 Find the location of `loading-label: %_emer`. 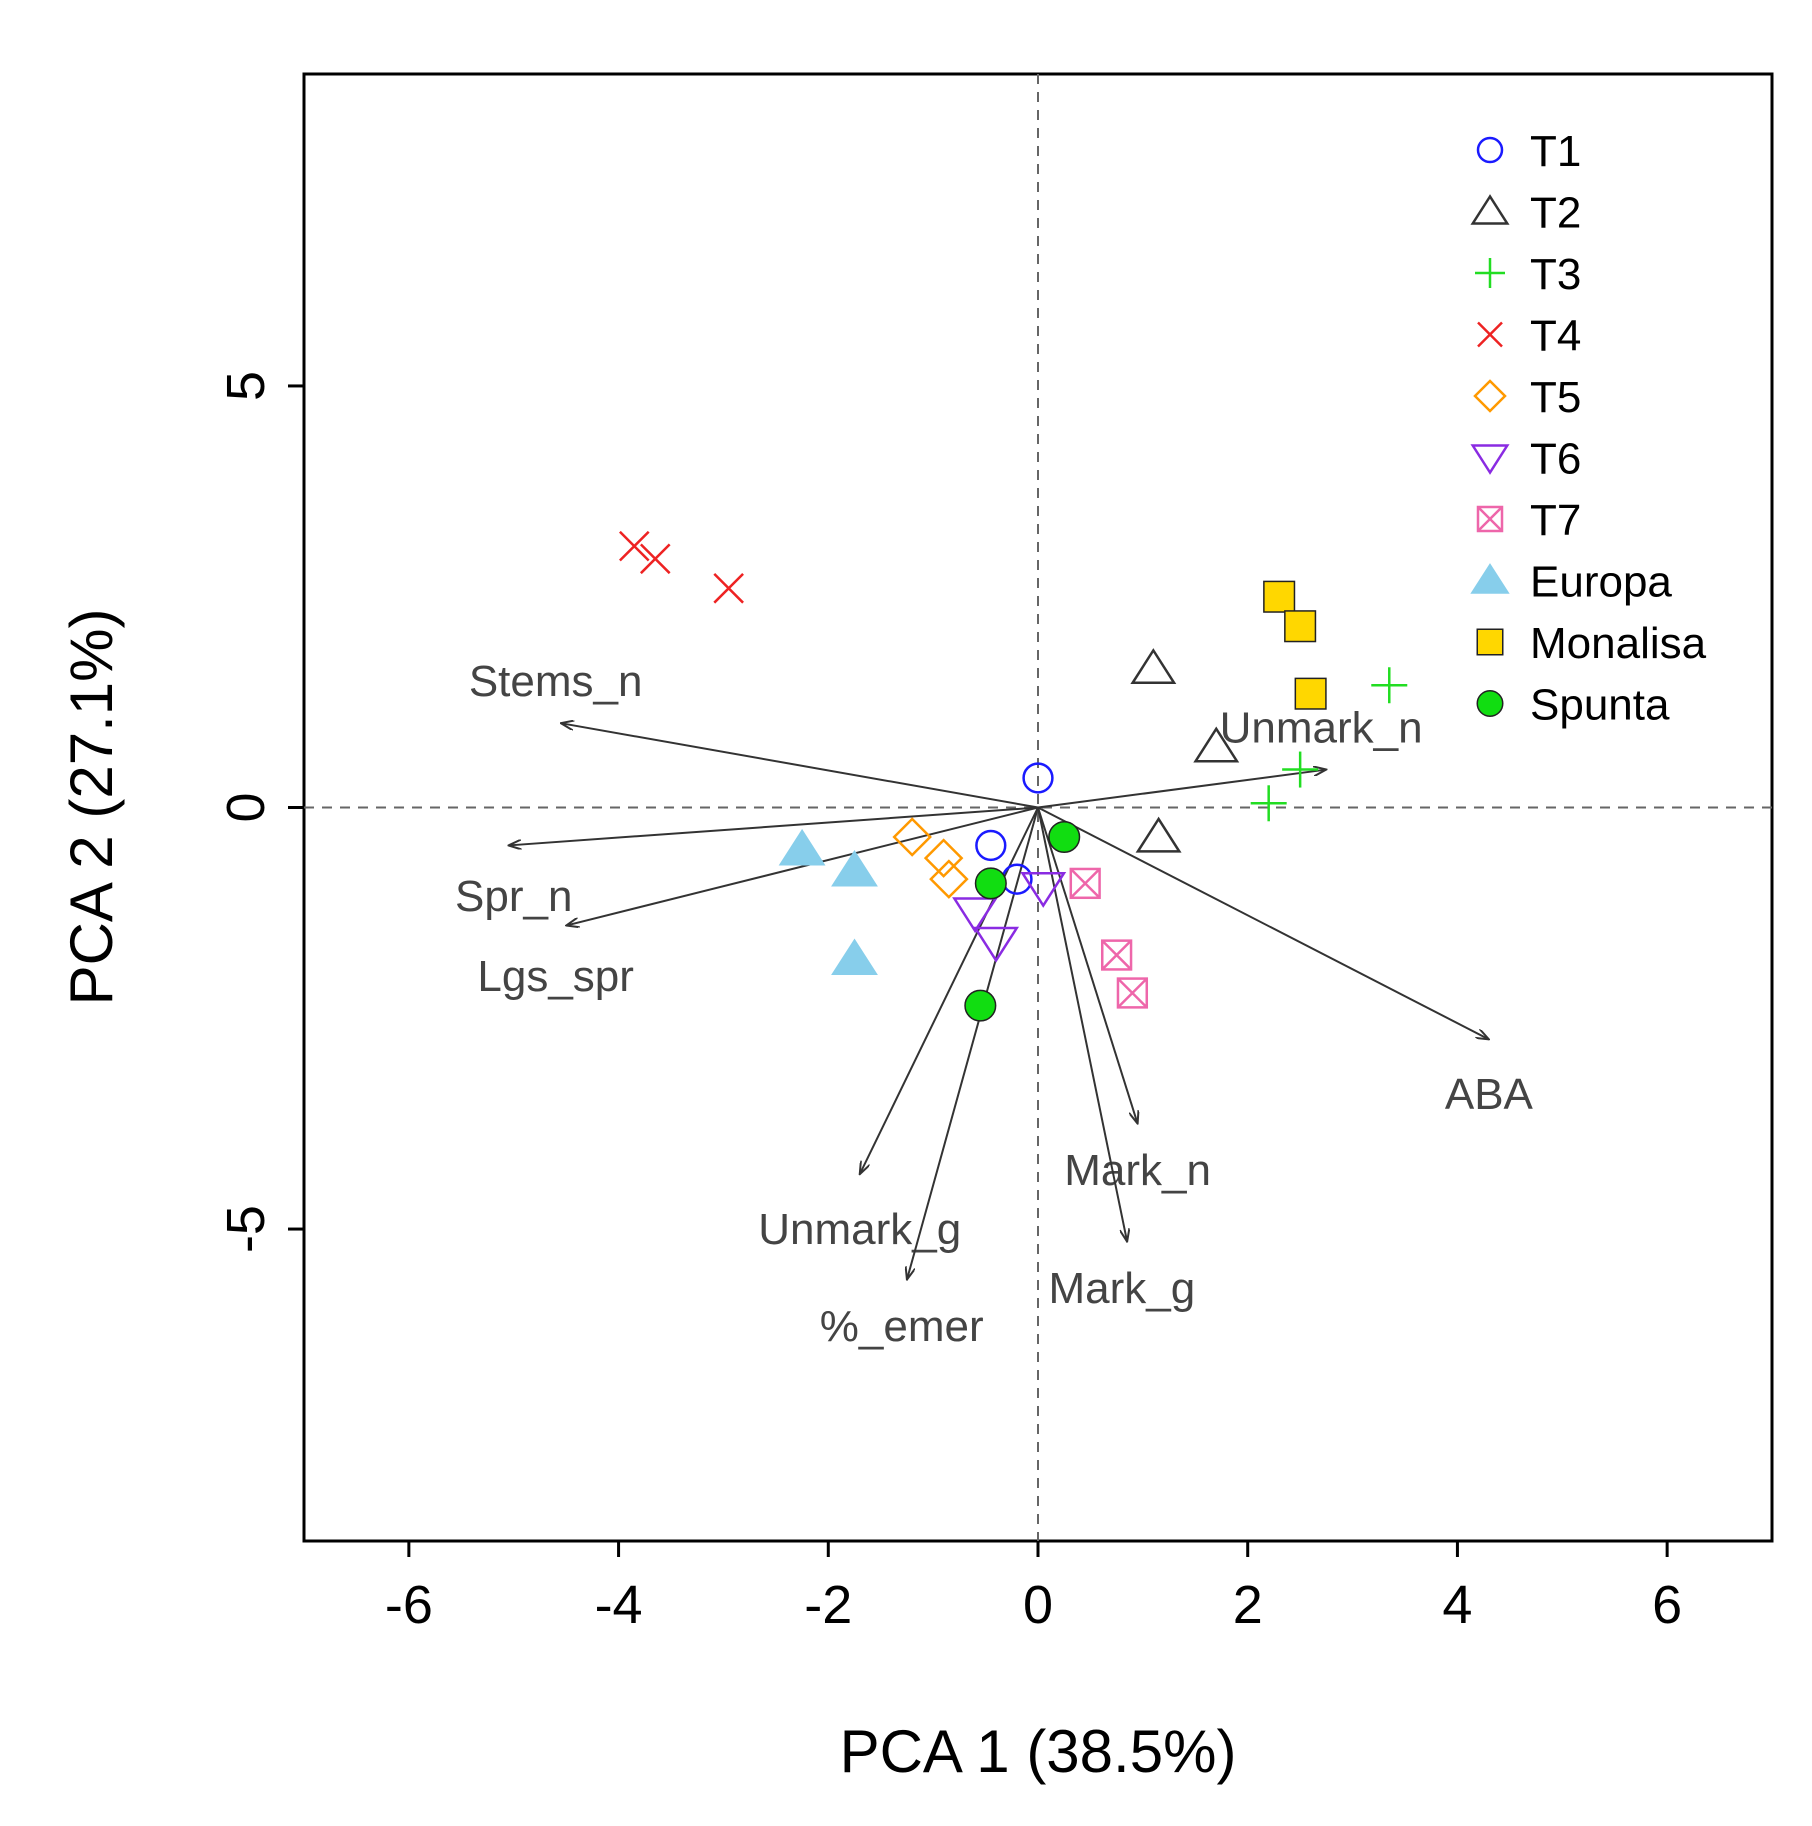

loading-label: %_emer is located at coordinates (902, 1326).